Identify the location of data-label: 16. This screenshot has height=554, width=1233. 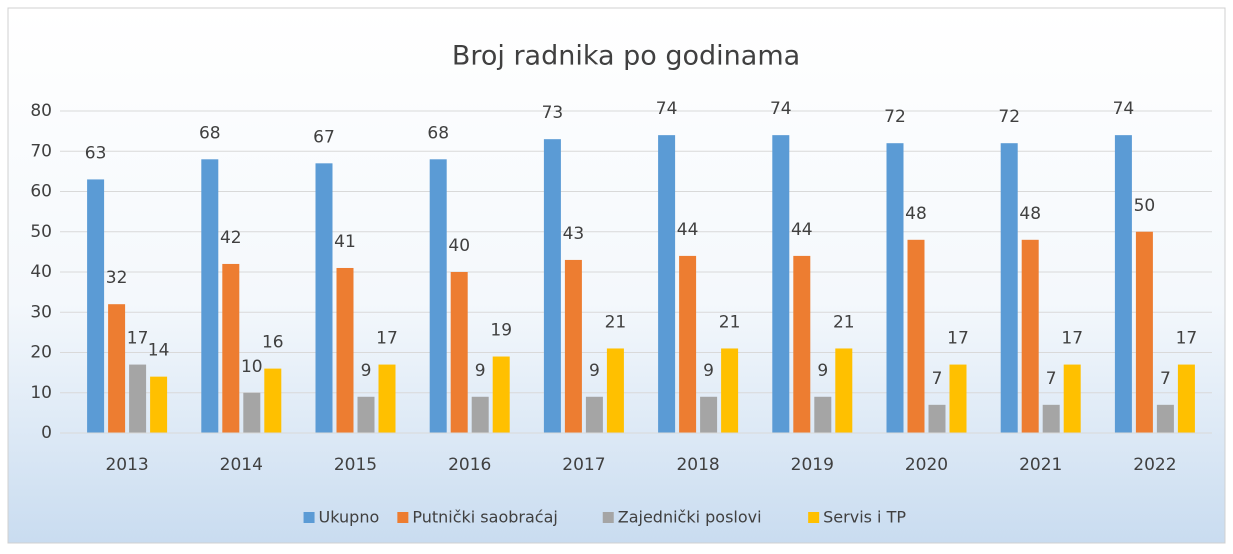
(273, 343).